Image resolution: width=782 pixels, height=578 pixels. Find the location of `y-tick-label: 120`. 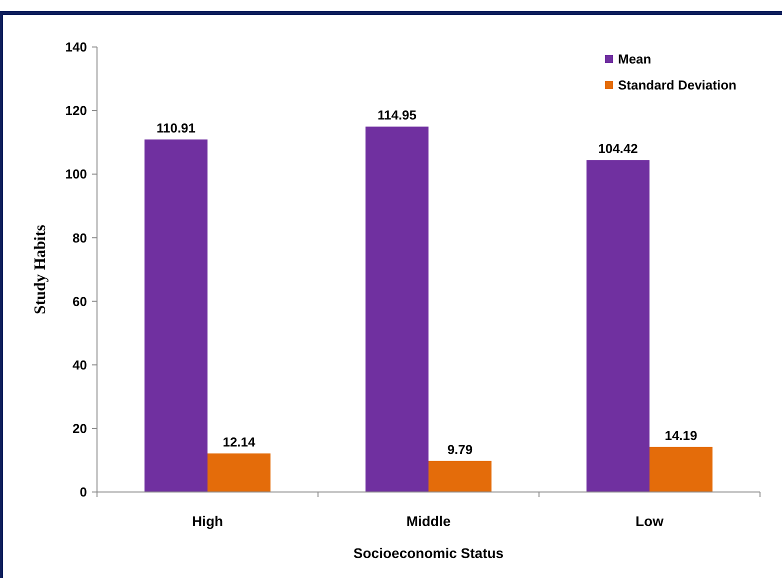

y-tick-label: 120 is located at coordinates (76, 110).